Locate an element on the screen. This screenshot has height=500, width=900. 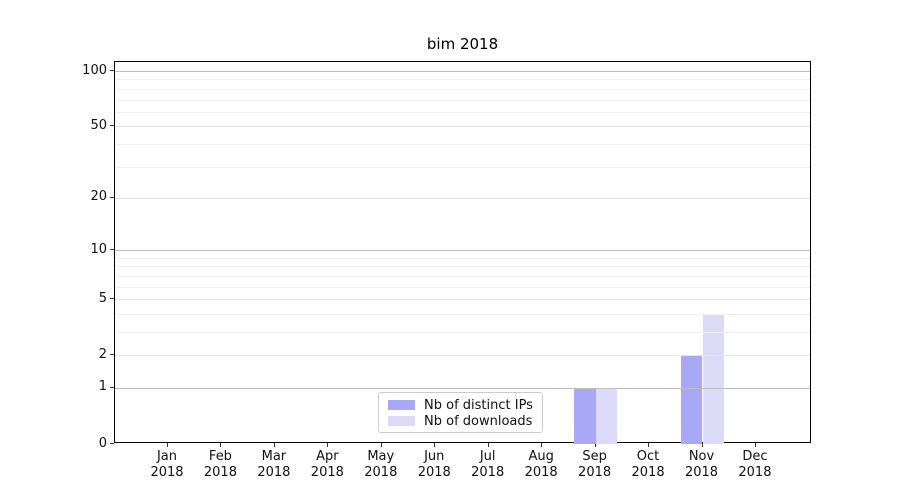
x-tick-label-mar-2018: Mar 2018 is located at coordinates (274, 464).